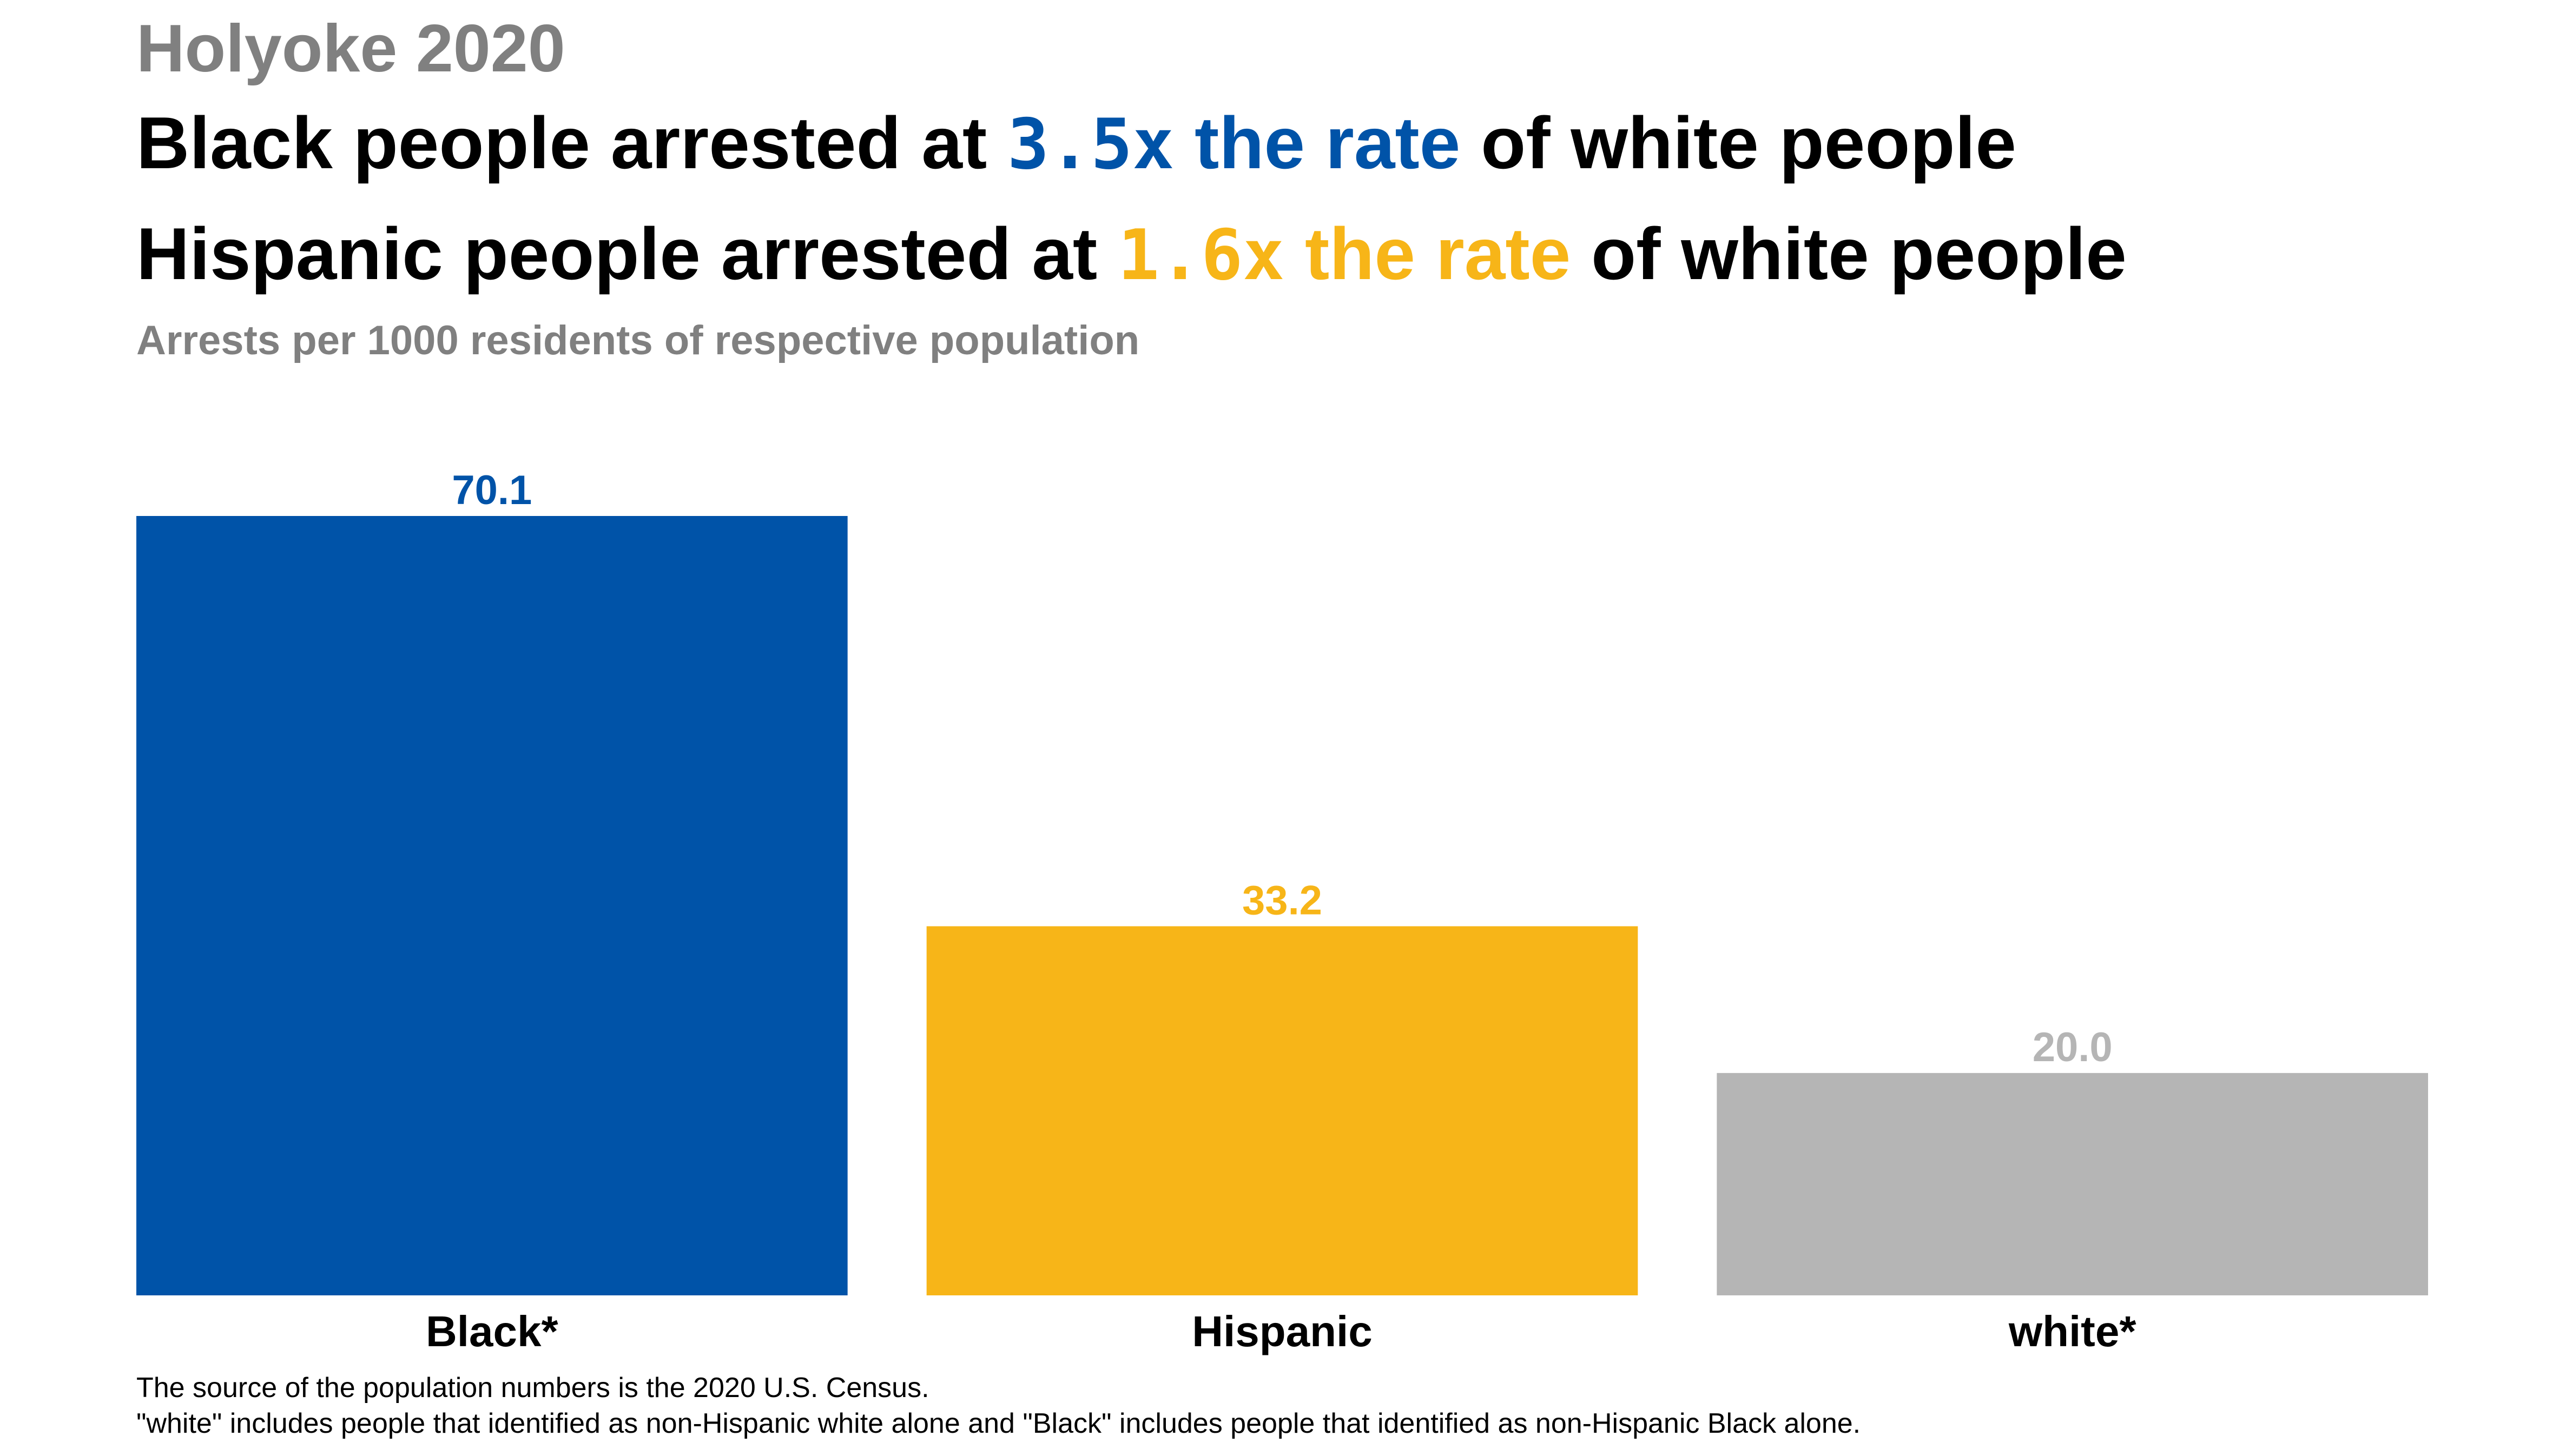 This screenshot has height=1456, width=2559. I want to click on value-label-hispanic: 33.2, so click(1282, 901).